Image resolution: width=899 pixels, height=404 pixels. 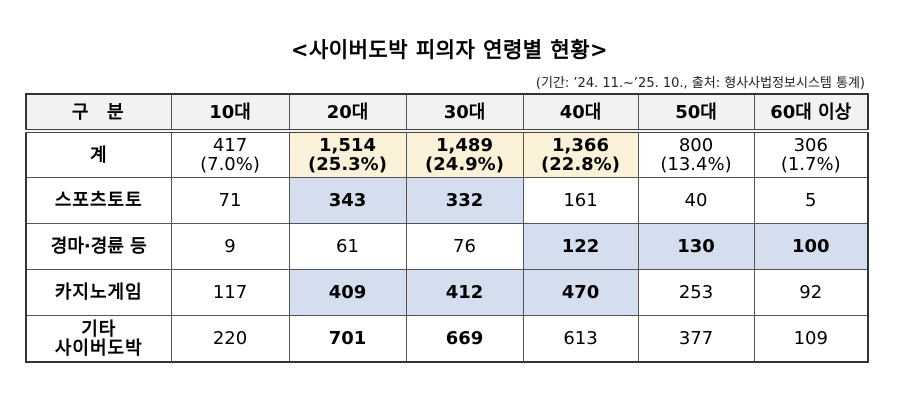 What do you see at coordinates (230, 164) in the screenshot?
I see `percentage: (7.0%)` at bounding box center [230, 164].